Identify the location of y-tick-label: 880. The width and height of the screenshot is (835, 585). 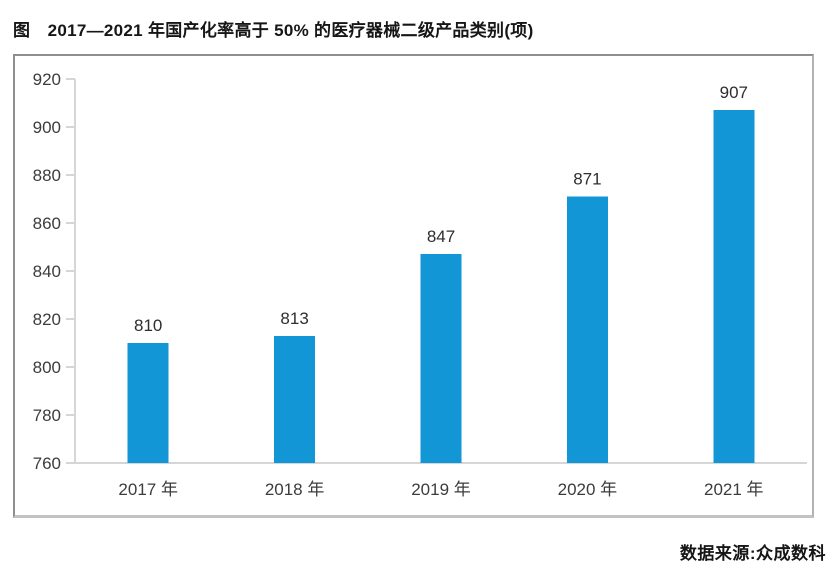
(47, 175).